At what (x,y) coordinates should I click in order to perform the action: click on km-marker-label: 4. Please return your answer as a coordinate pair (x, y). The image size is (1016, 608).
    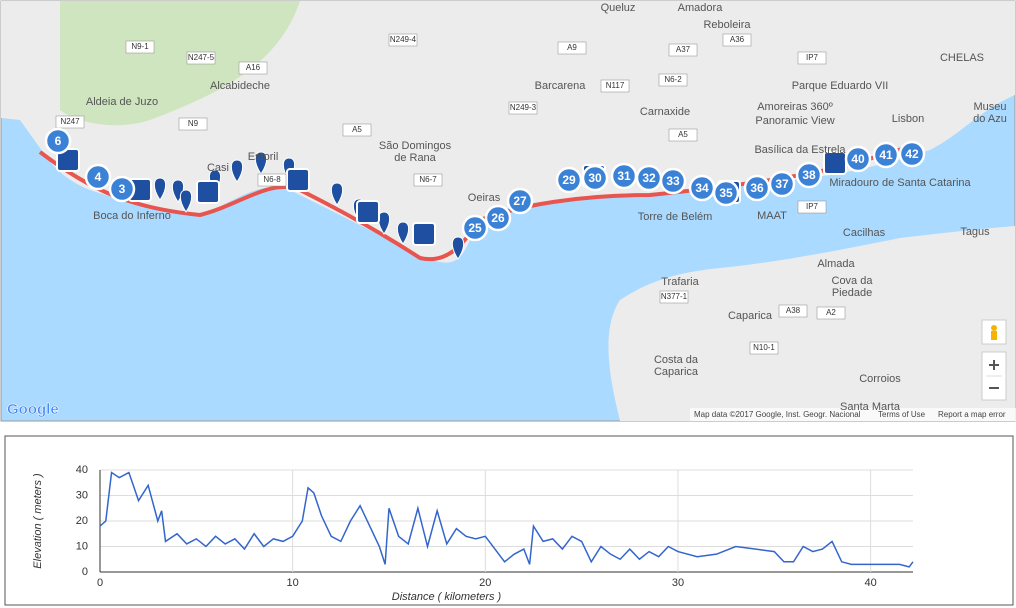
    Looking at the image, I should click on (98, 177).